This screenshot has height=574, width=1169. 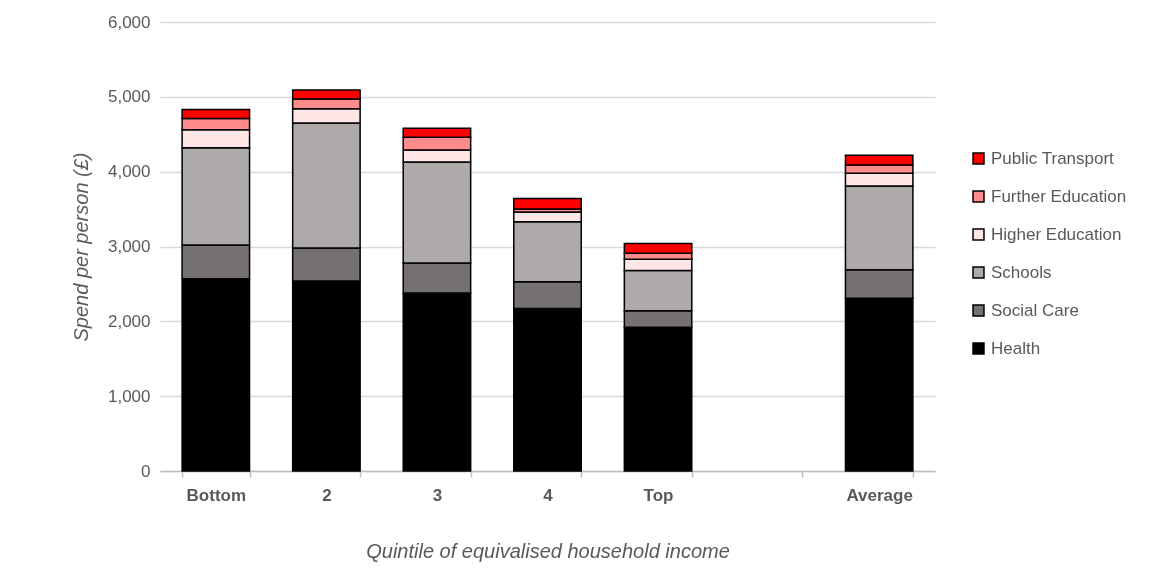 What do you see at coordinates (1053, 158) in the screenshot?
I see `legend-label: Public Transport` at bounding box center [1053, 158].